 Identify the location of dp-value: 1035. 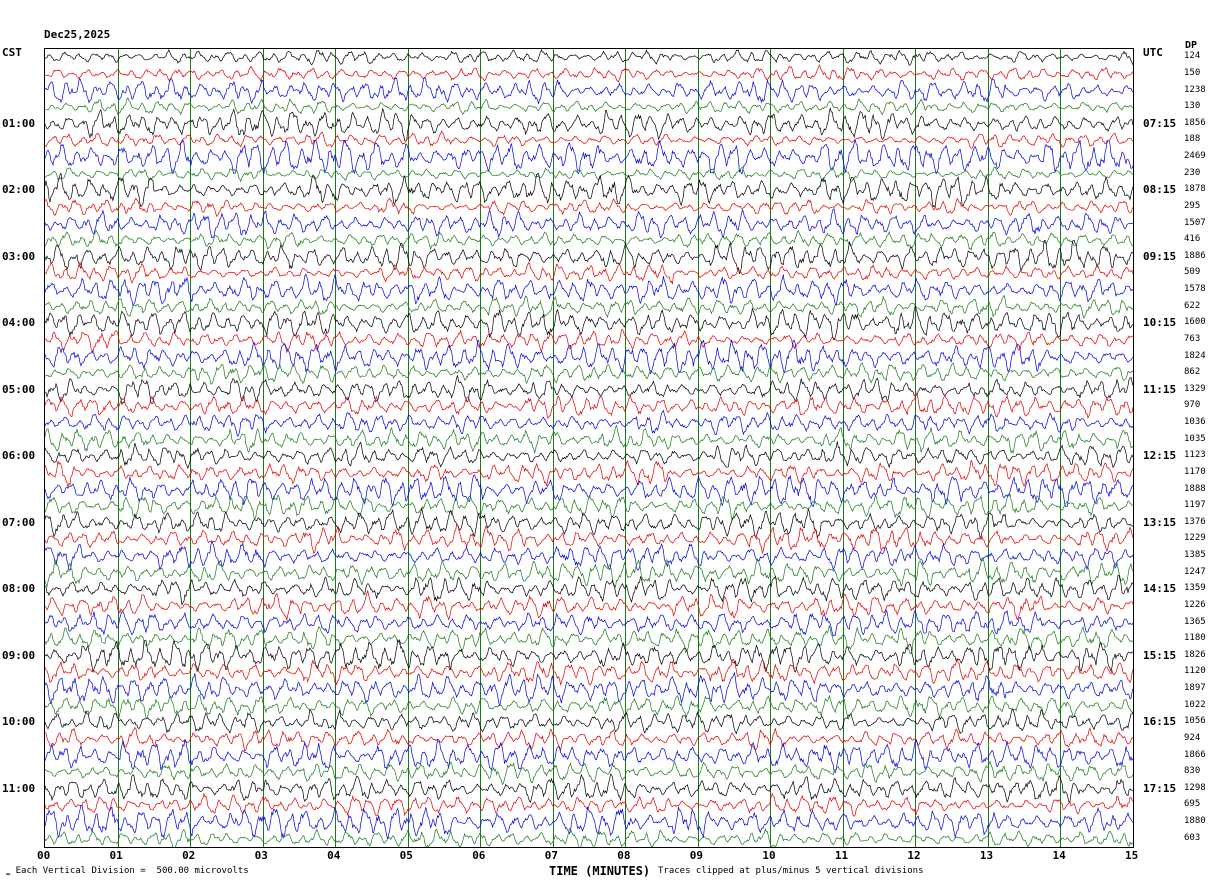
(1195, 438).